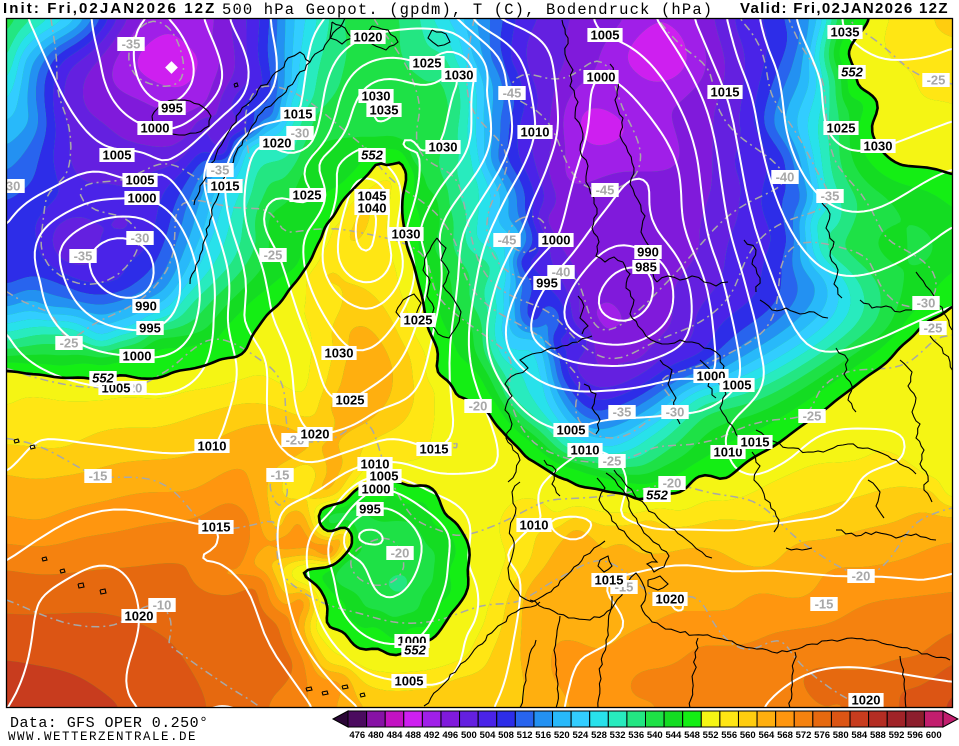 The width and height of the screenshot is (959, 746). What do you see at coordinates (469, 735) in the screenshot?
I see `svg-text: 500` at bounding box center [469, 735].